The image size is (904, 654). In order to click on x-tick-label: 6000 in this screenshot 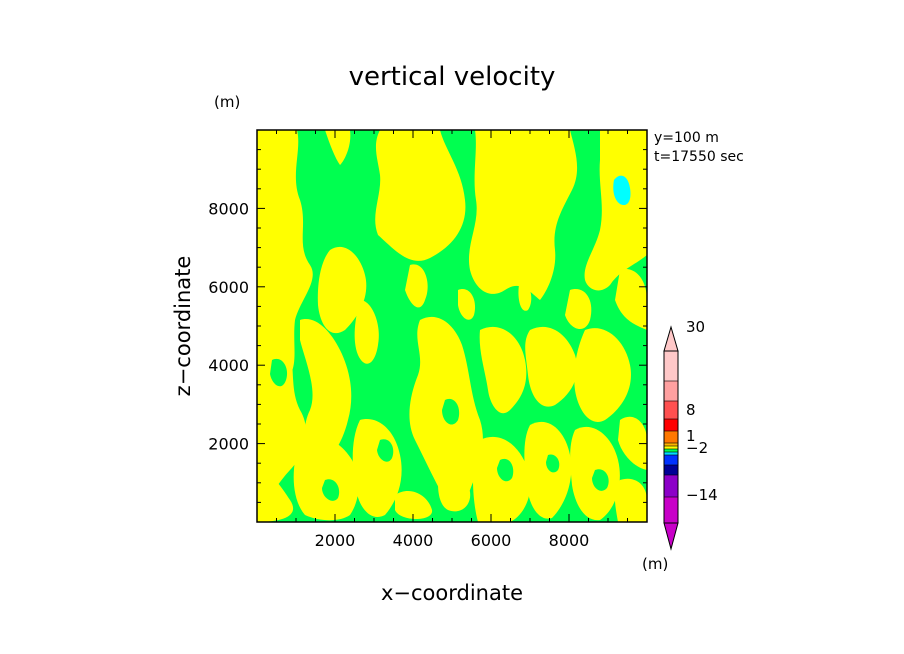, I will do `click(491, 540)`.